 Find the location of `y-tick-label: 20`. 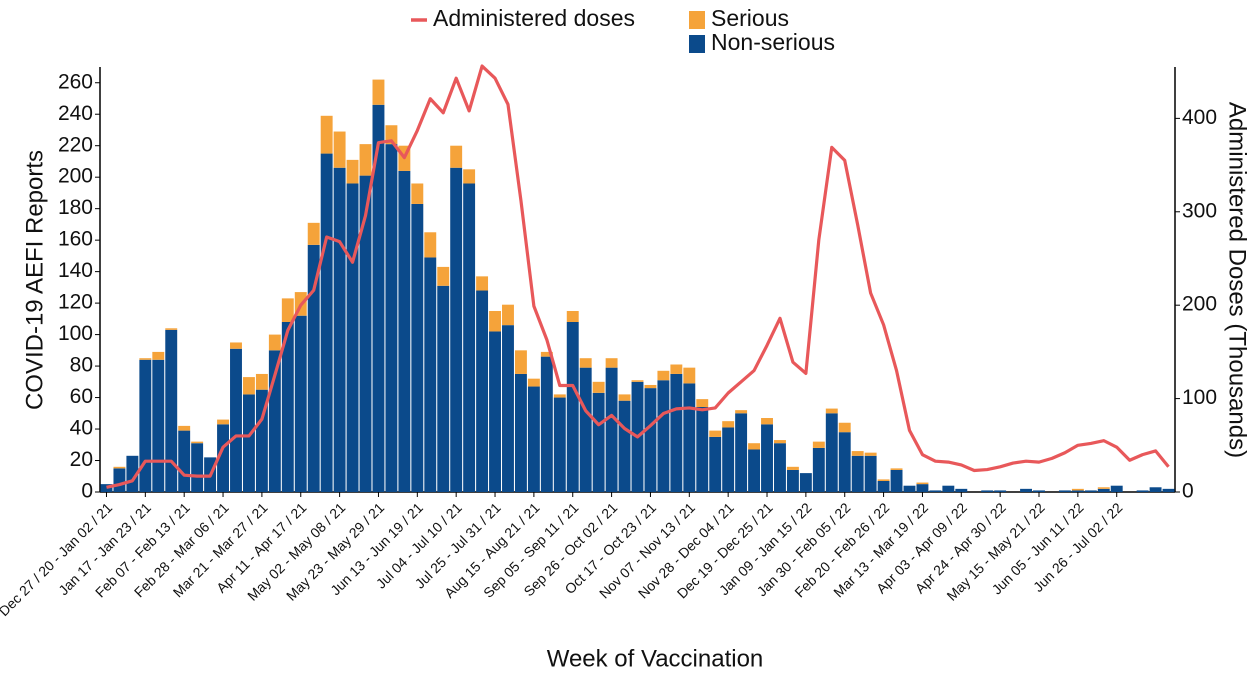

y-tick-label: 20 is located at coordinates (81, 459).